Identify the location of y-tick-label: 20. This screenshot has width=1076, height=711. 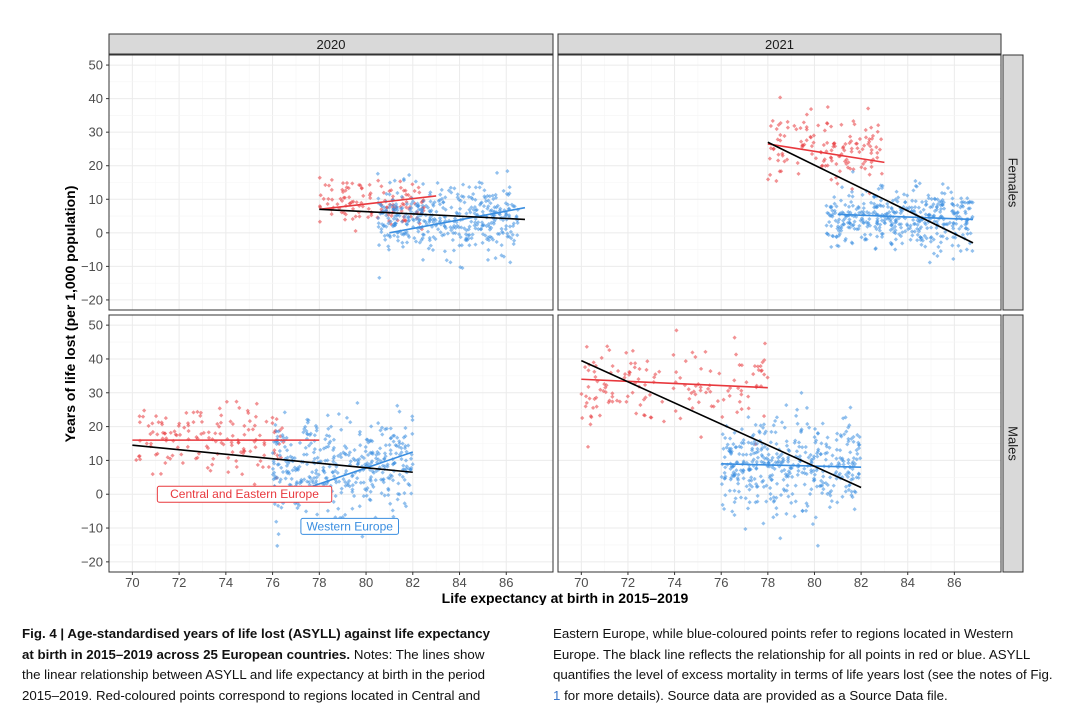
(96, 426).